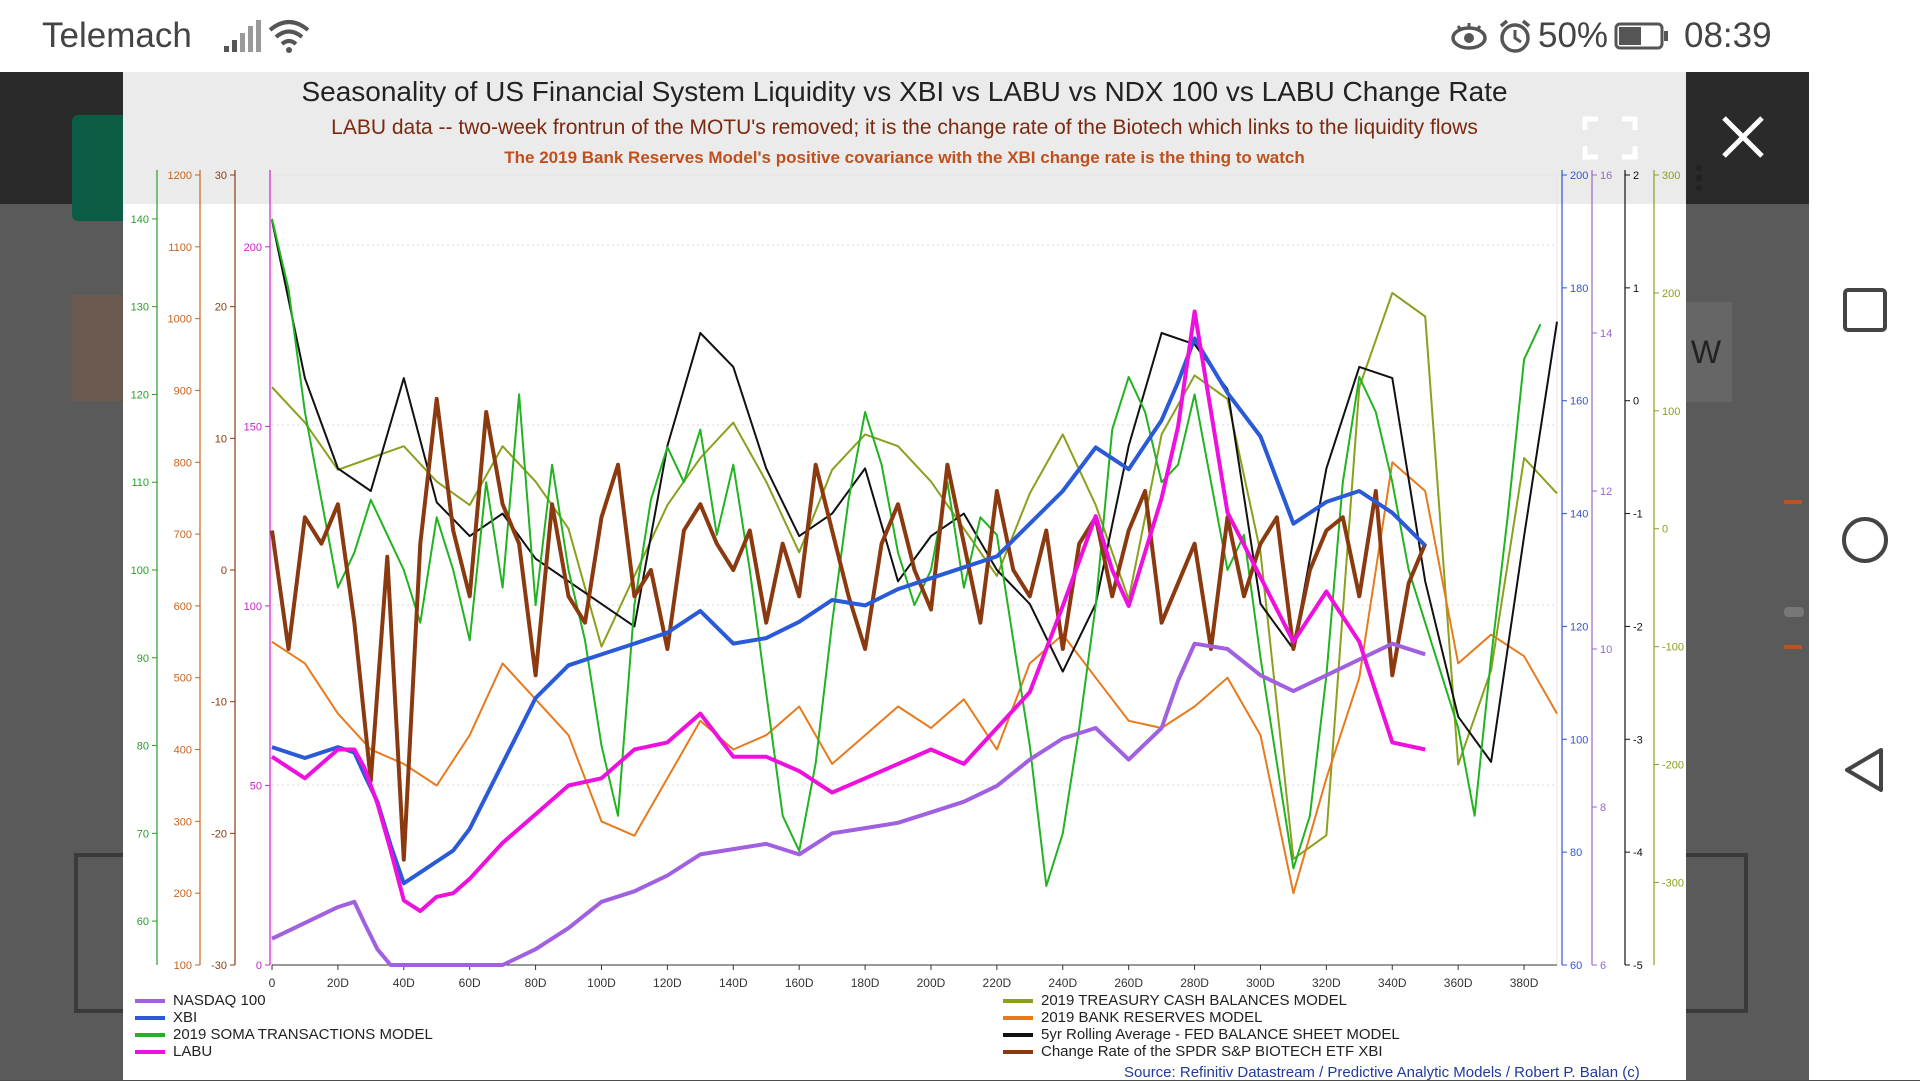 The image size is (1920, 1081). I want to click on x-tick-label: 0, so click(272, 983).